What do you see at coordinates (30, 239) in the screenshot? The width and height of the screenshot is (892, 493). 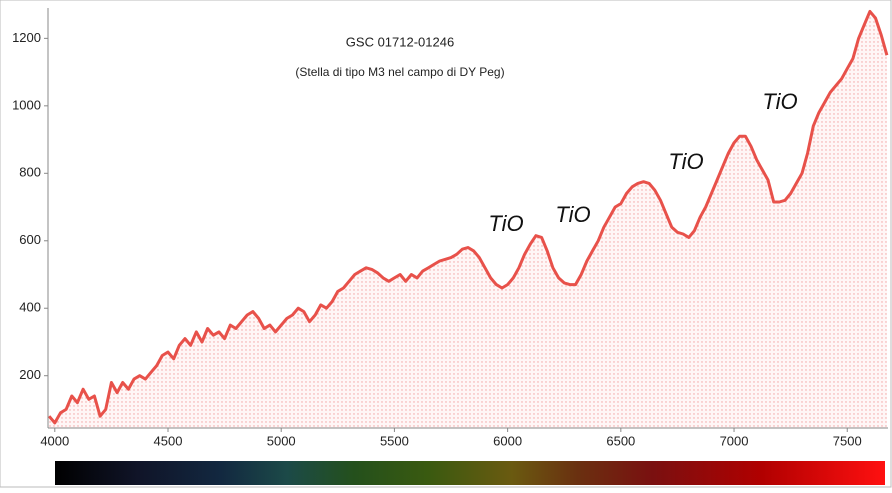 I see `y-tick-label: 600` at bounding box center [30, 239].